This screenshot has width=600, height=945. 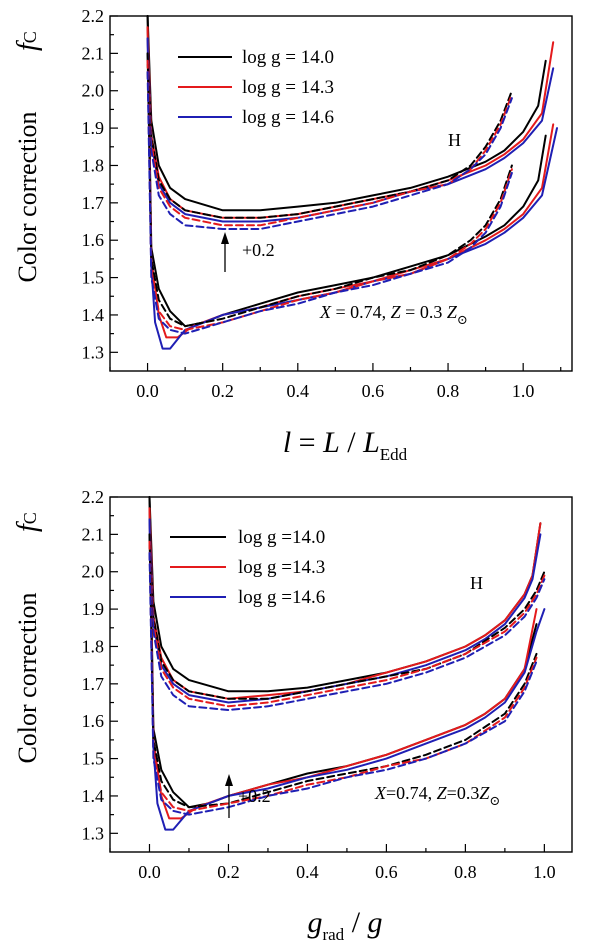 What do you see at coordinates (93, 128) in the screenshot?
I see `top-y-tick-label: 1.9` at bounding box center [93, 128].